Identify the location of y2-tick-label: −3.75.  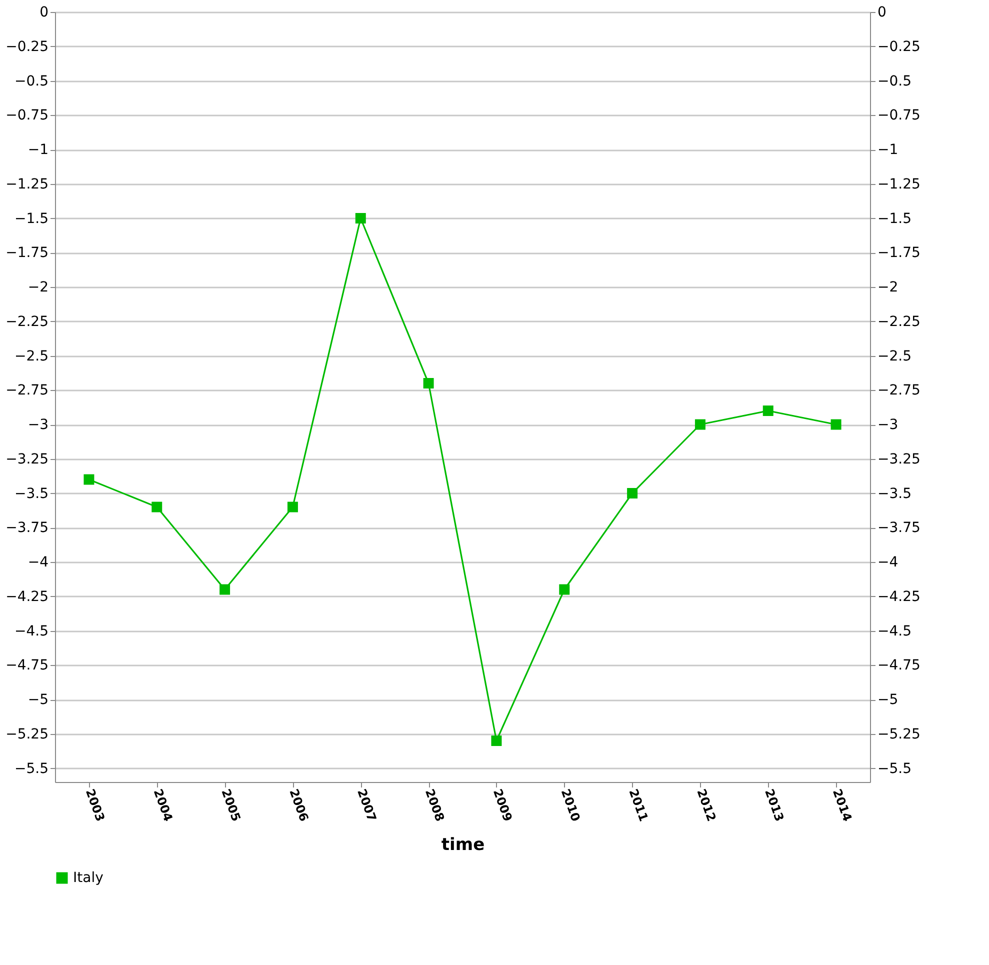
(899, 528).